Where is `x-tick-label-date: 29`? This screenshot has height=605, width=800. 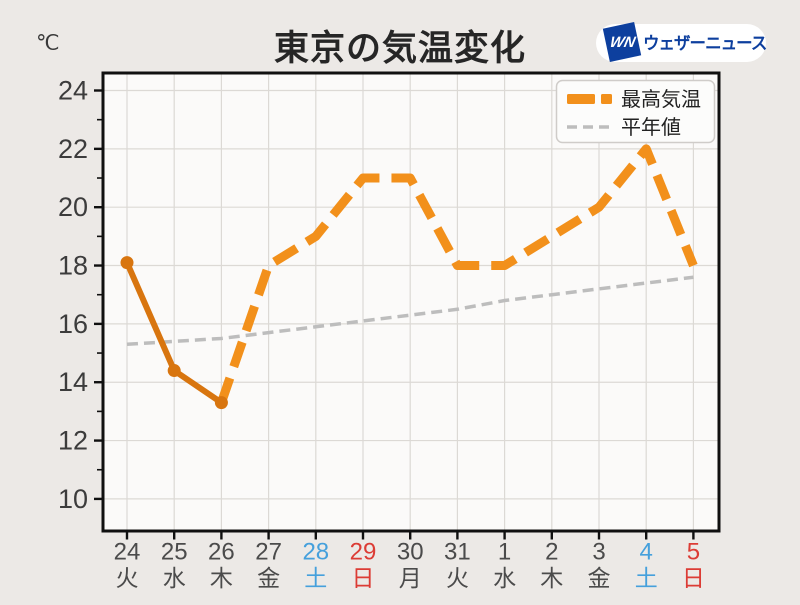 x-tick-label-date: 29 is located at coordinates (363, 552).